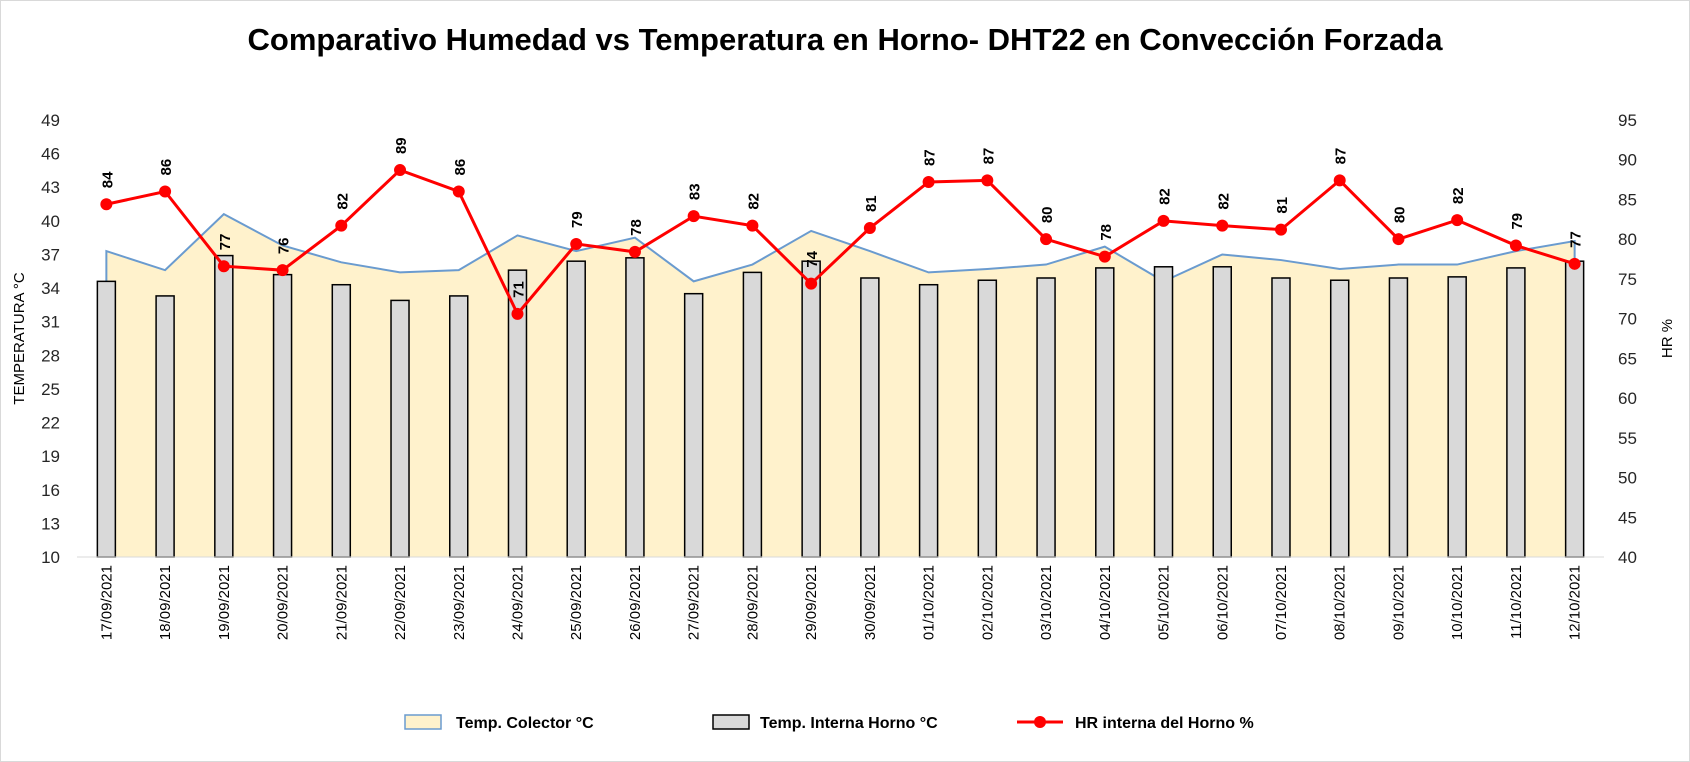 The height and width of the screenshot is (762, 1690). I want to click on legend-swatch-interna, so click(731, 722).